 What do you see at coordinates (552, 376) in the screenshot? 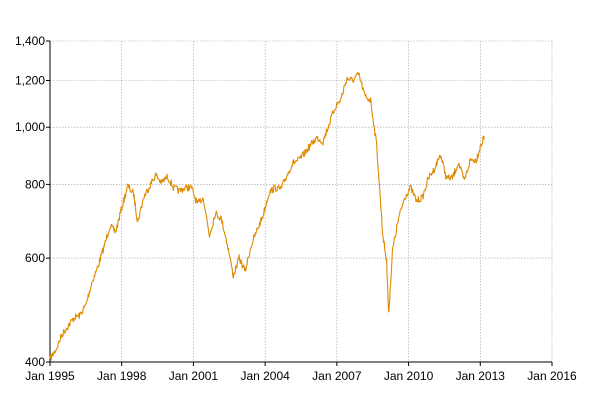
I see `x-tick-label: Jan 2016` at bounding box center [552, 376].